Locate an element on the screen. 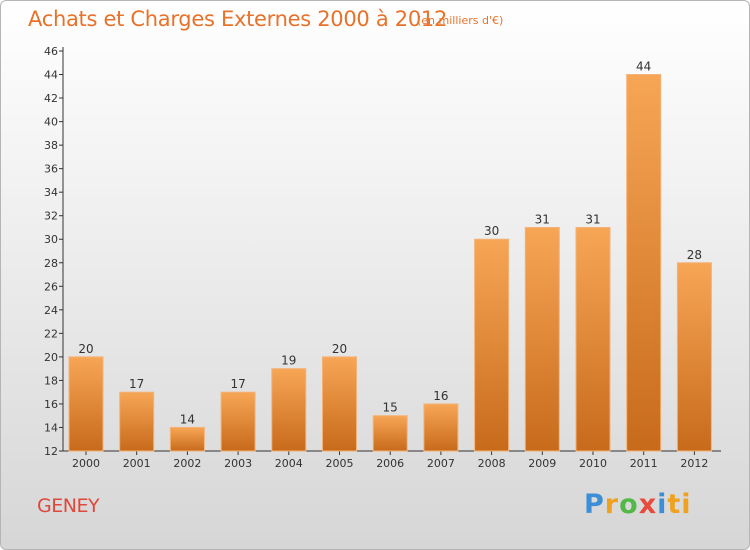  logo-letter: i is located at coordinates (662, 504).